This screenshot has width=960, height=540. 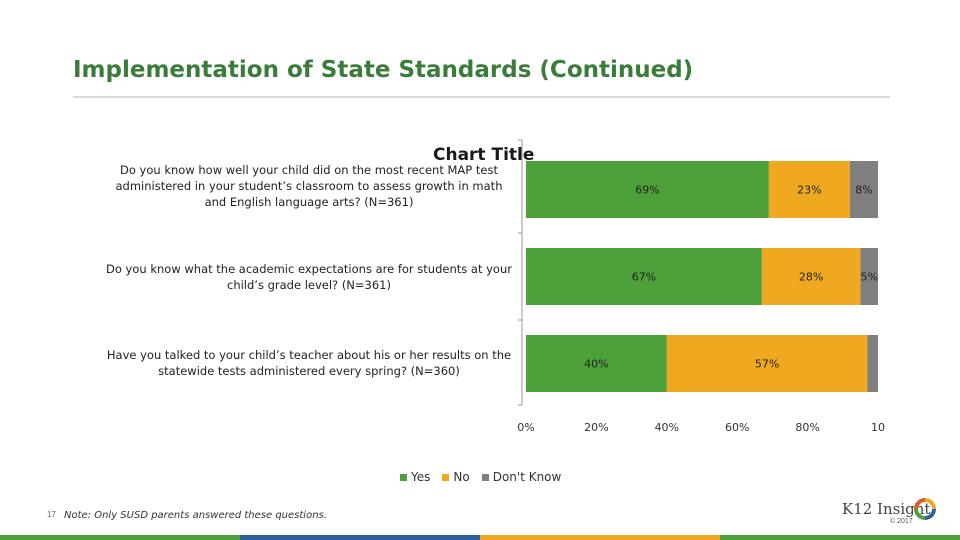 I want to click on x-tick-label-1: 0%, so click(x=525, y=427).